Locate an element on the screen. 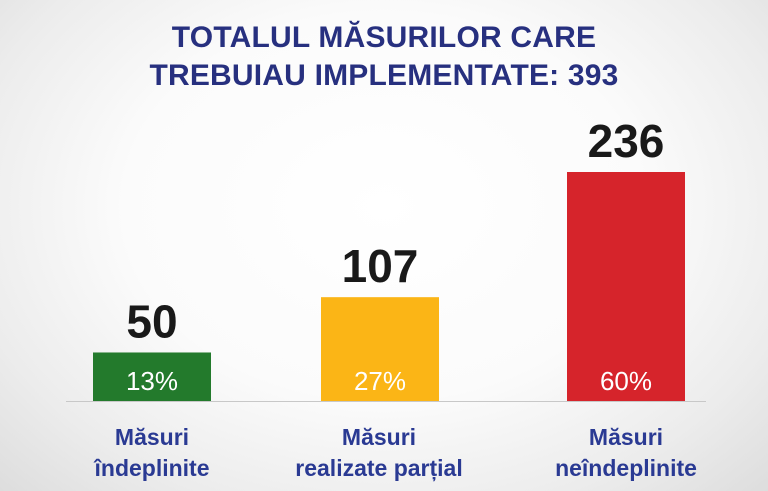 Image resolution: width=768 pixels, height=491 pixels. category-label-measures-unfulfilled: Măsuri neîndeplinite is located at coordinates (626, 453).